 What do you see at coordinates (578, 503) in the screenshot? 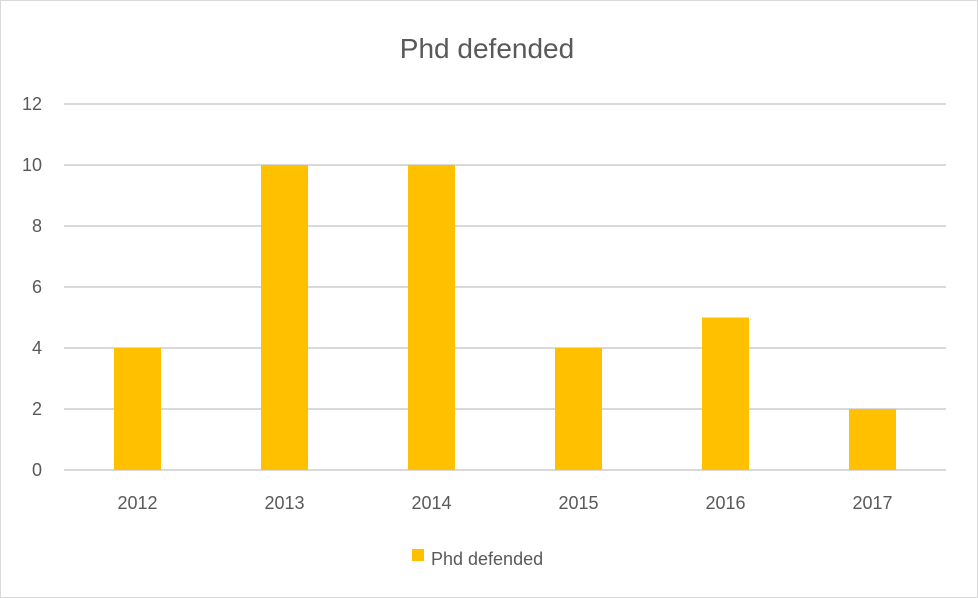
I see `x-tick-label: 2015` at bounding box center [578, 503].